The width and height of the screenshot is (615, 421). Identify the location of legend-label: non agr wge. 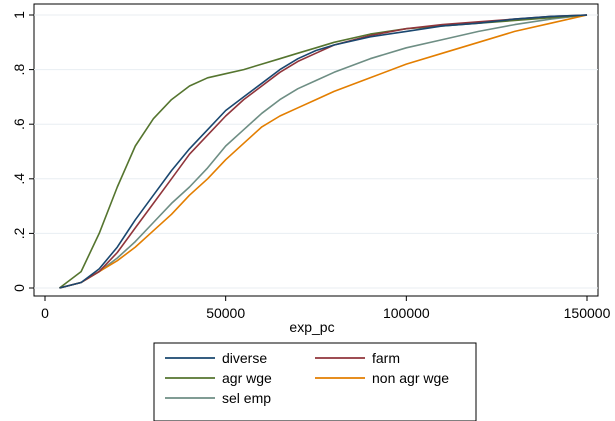
(410, 378).